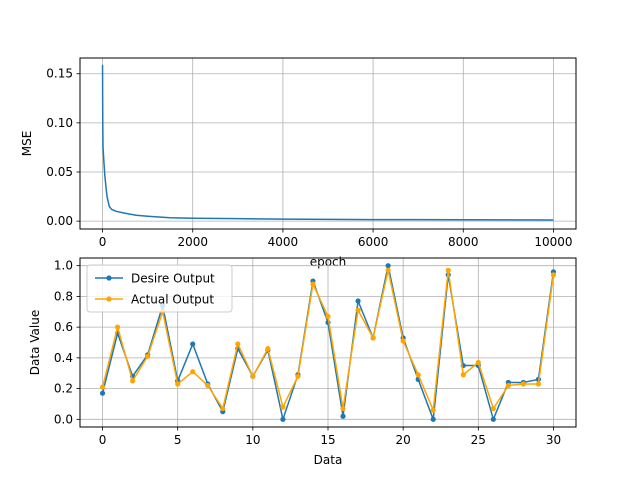  Describe the element at coordinates (283, 242) in the screenshot. I see `mse-x-tick-label: 4000` at that location.